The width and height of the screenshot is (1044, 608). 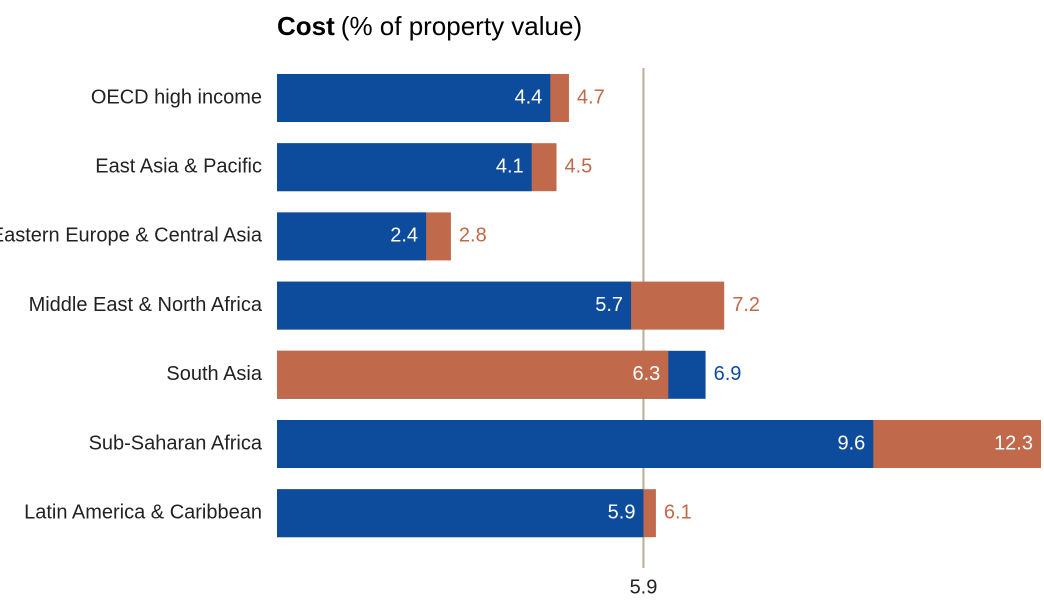 I want to click on category-label: East Asia & Pacific, so click(x=178, y=166).